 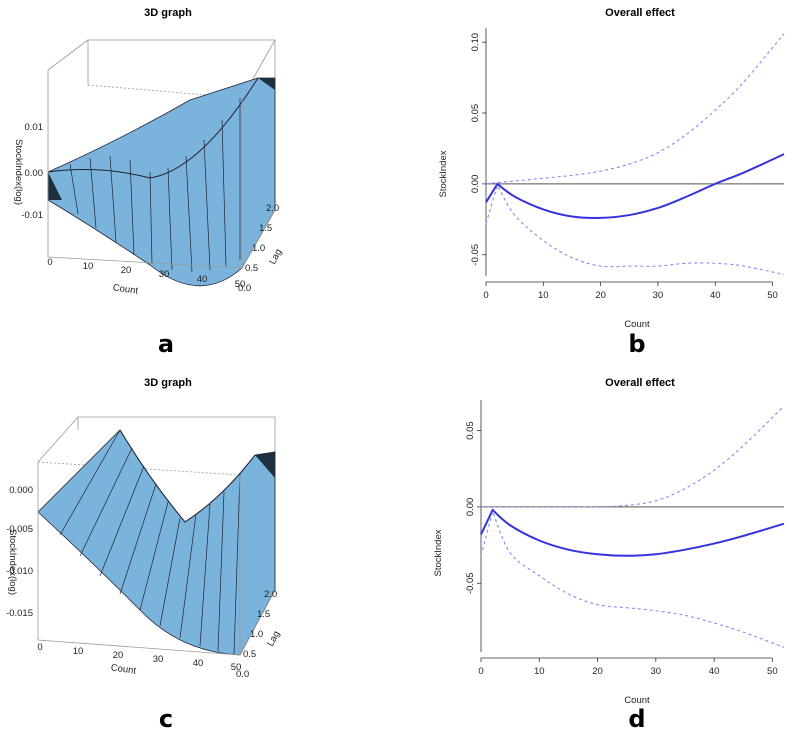 I want to click on panel-letter-d: d, so click(x=636, y=719).